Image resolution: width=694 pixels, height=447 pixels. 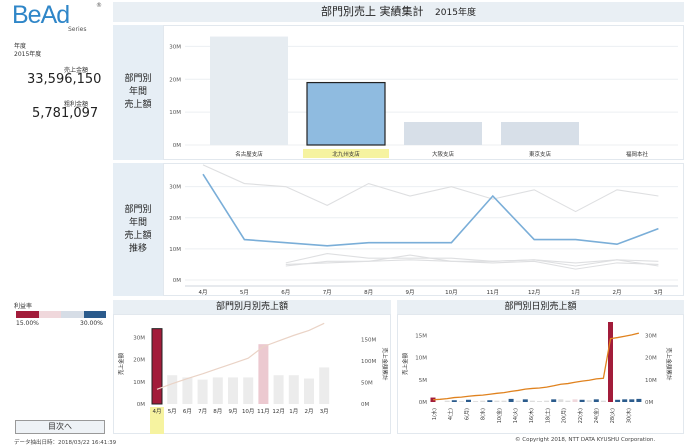 I want to click on extract-timestamp: データ抽出日時：2018/03/22 16:41:39, so click(x=65, y=443).